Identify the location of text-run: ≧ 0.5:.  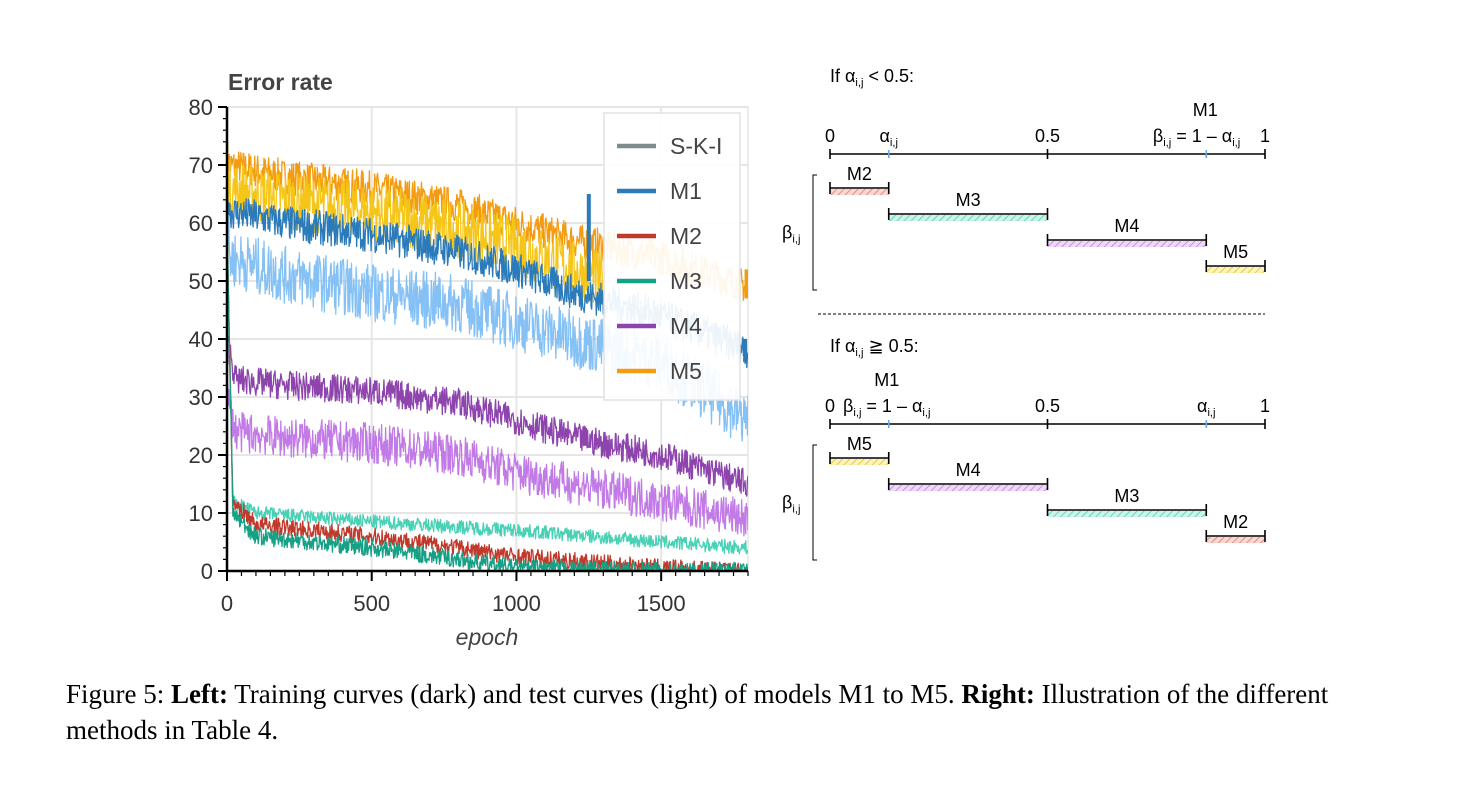
(890, 346).